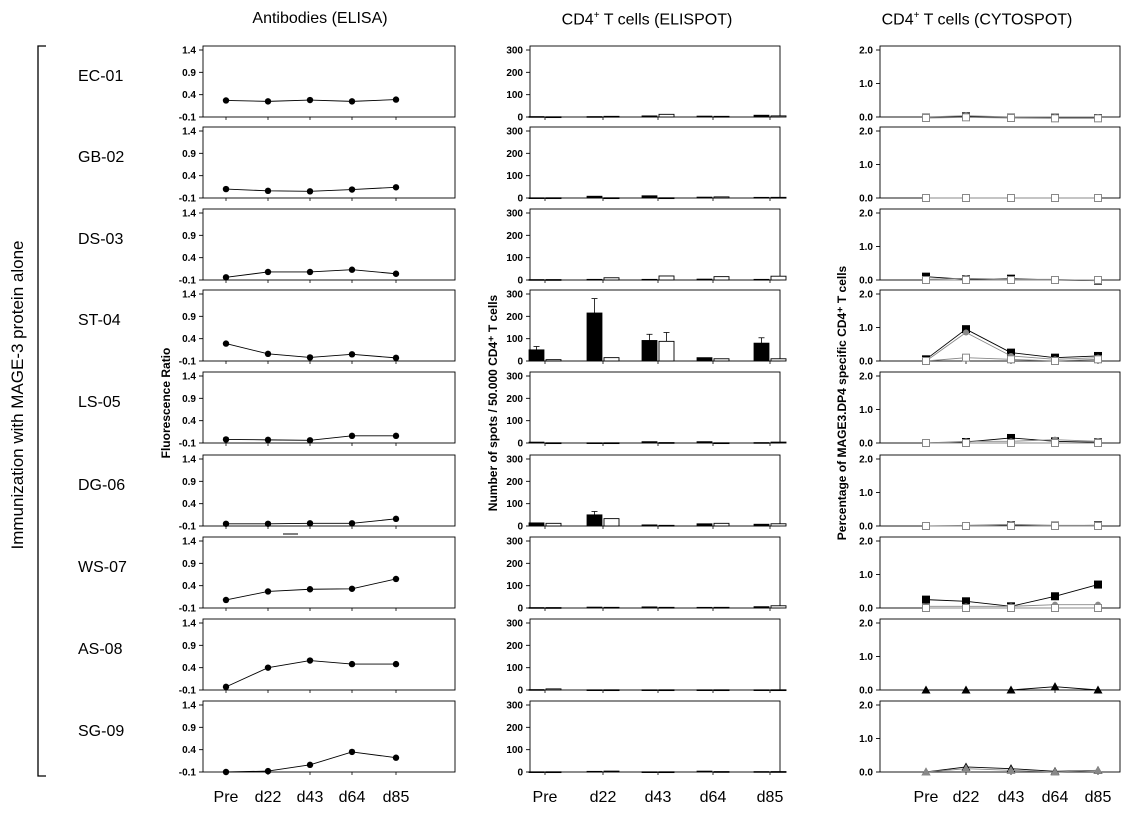 The height and width of the screenshot is (817, 1138). I want to click on patient-label: LS-05, so click(99, 402).